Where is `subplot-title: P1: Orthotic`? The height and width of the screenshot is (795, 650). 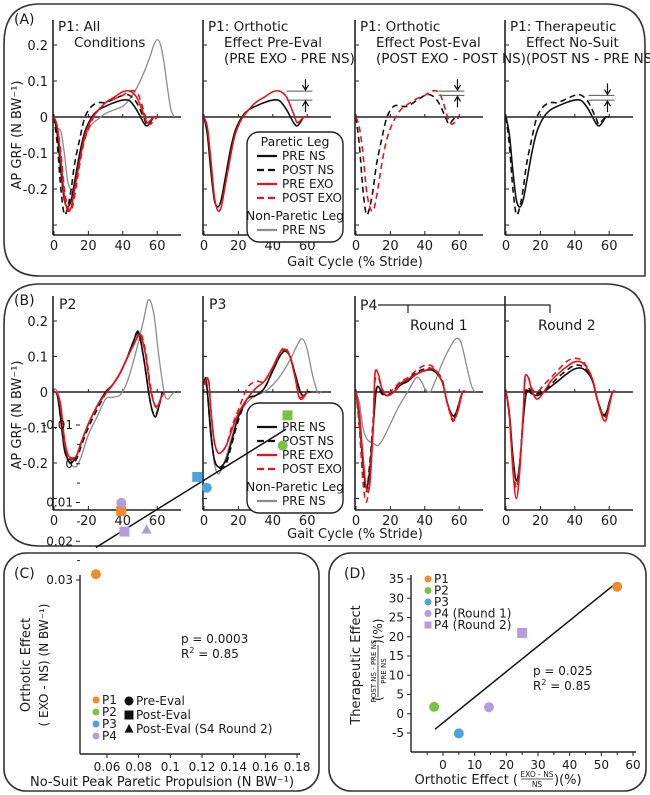 subplot-title: P1: Orthotic is located at coordinates (248, 27).